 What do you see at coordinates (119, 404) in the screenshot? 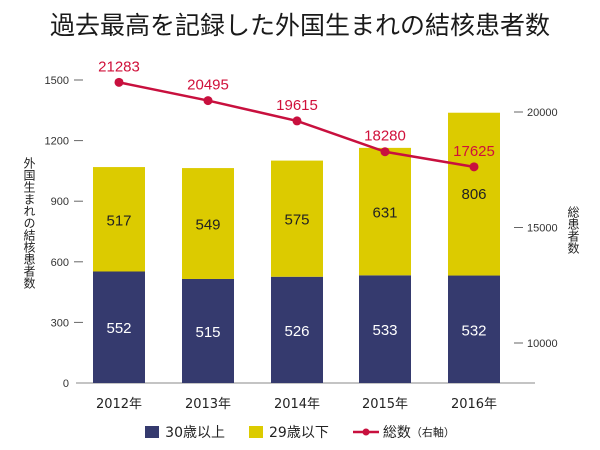
I see `x-tick-label: 2012年` at bounding box center [119, 404].